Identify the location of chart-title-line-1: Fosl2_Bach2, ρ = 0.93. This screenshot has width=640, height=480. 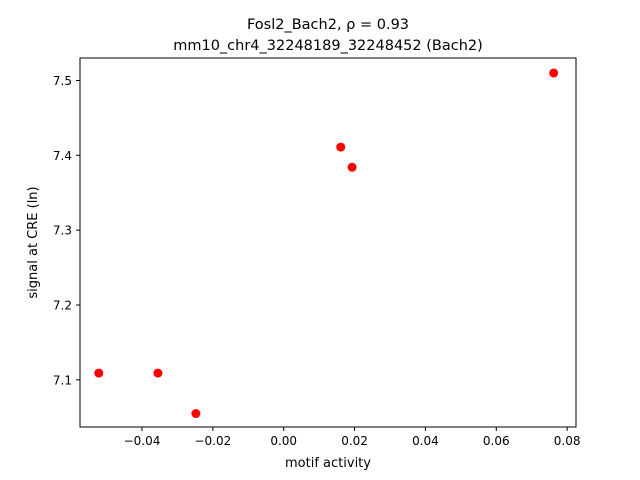
(328, 25).